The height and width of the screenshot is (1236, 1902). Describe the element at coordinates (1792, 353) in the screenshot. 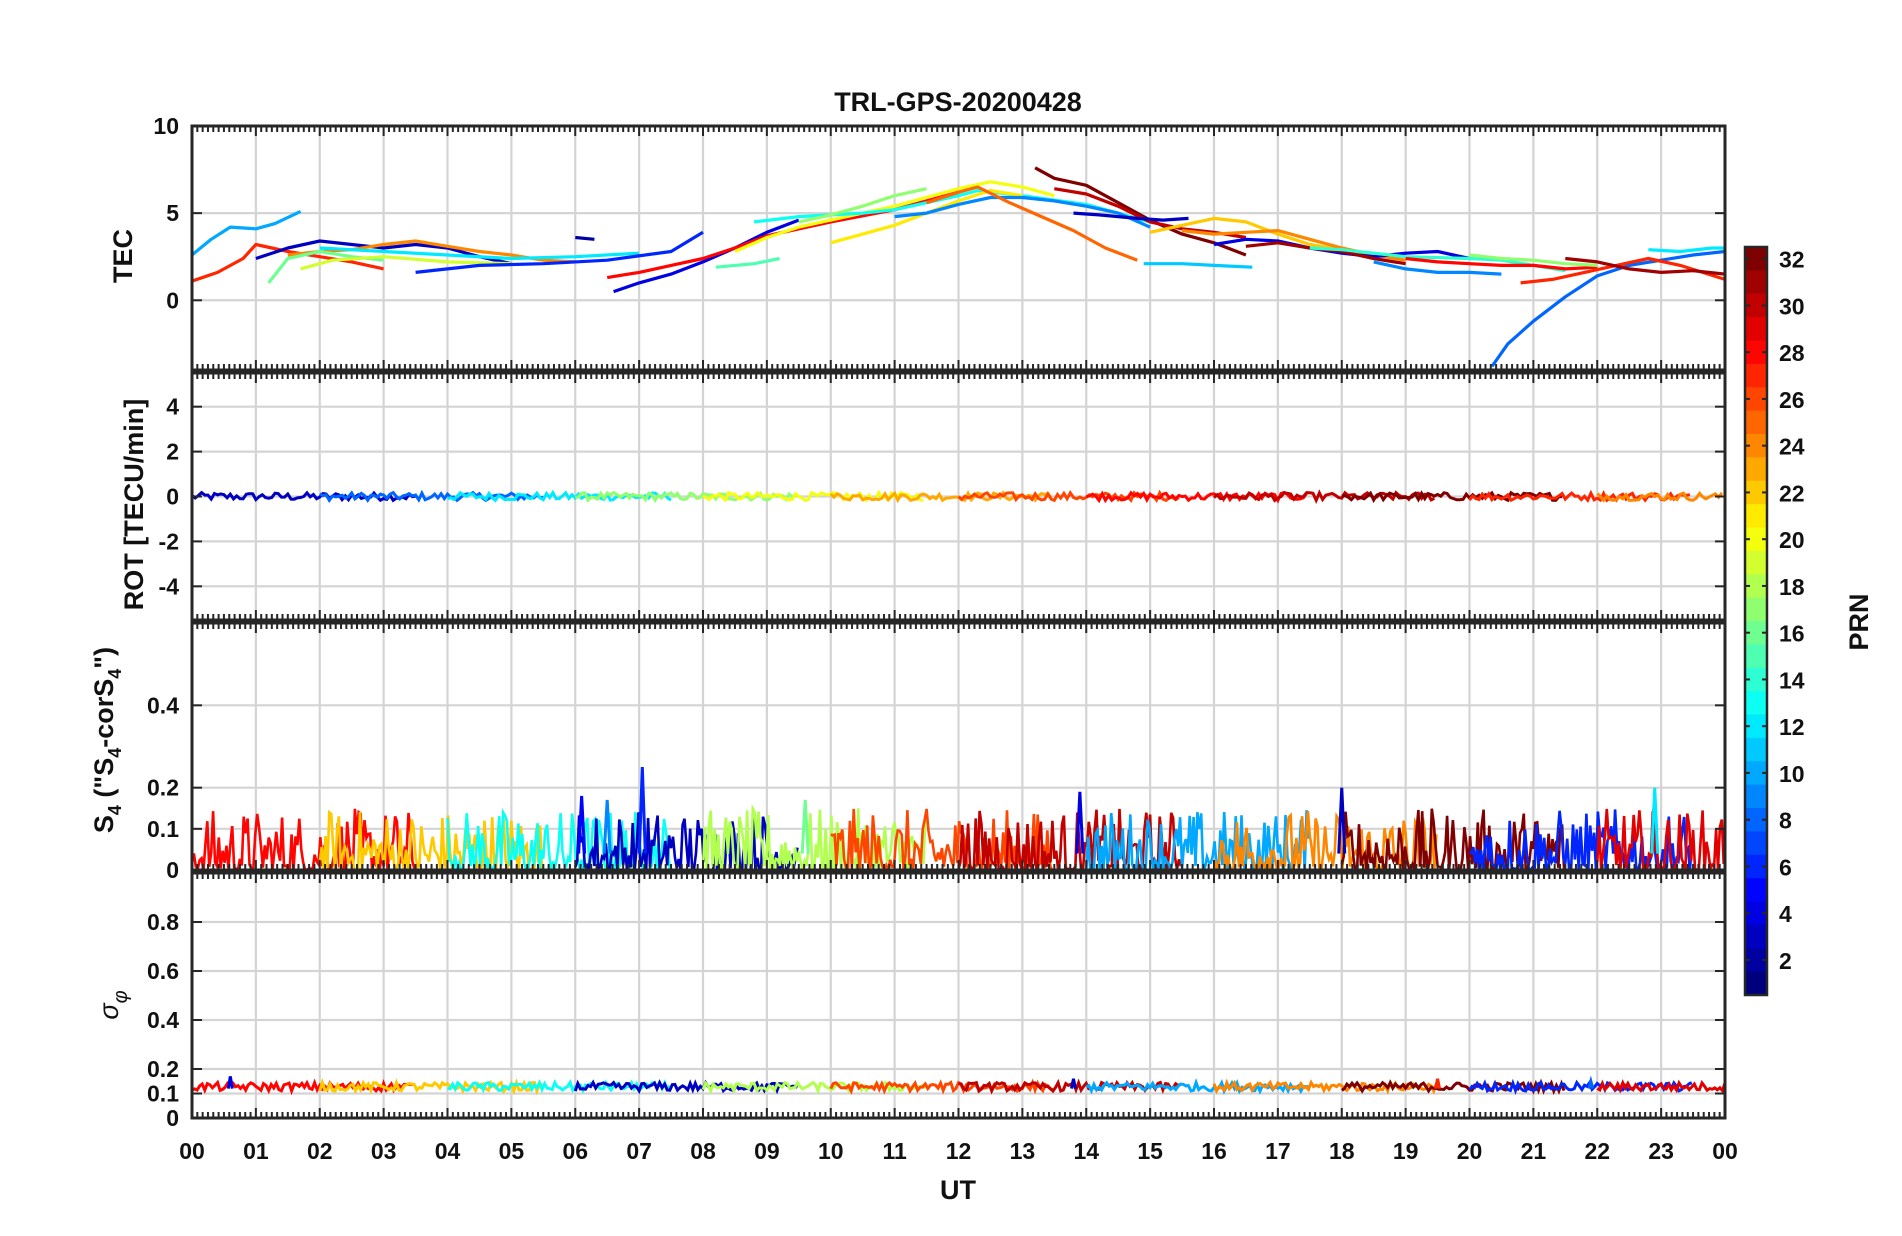

I see `colorbar-tick-label: 28` at that location.